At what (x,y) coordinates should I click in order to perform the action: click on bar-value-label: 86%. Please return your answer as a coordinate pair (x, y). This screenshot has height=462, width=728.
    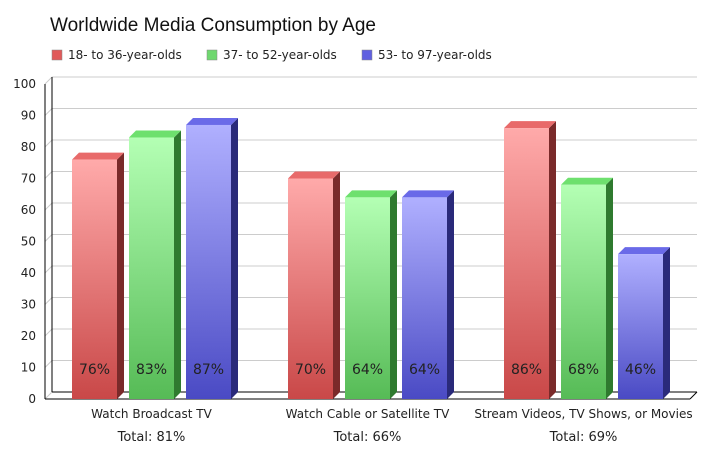
    Looking at the image, I should click on (526, 370).